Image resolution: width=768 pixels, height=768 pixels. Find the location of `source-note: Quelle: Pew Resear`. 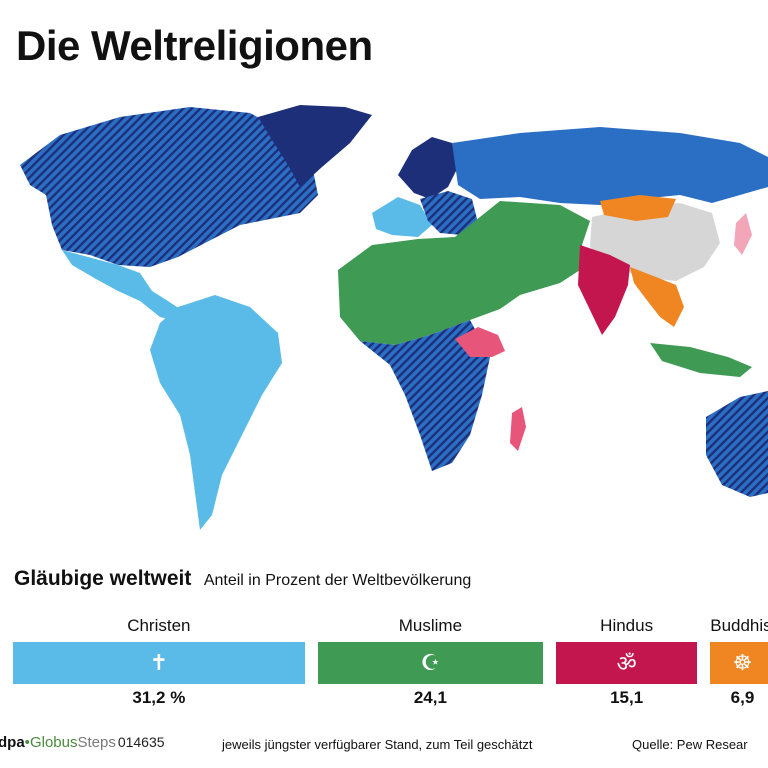

source-note: Quelle: Pew Resear is located at coordinates (690, 744).